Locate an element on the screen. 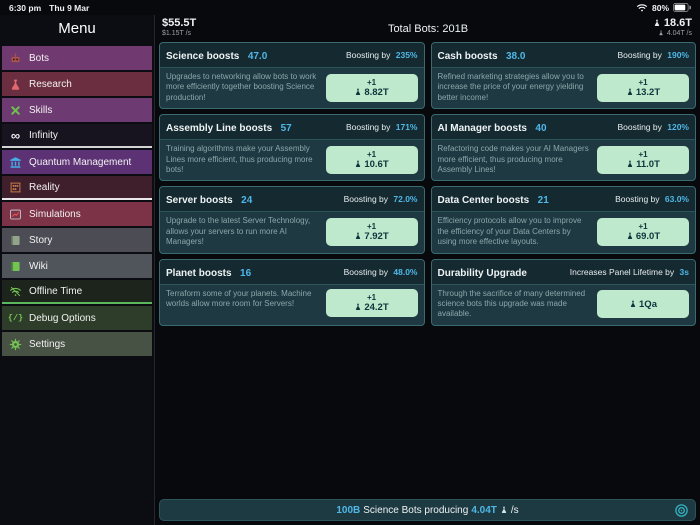 This screenshot has width=700, height=525. card-count: 21 is located at coordinates (543, 201).